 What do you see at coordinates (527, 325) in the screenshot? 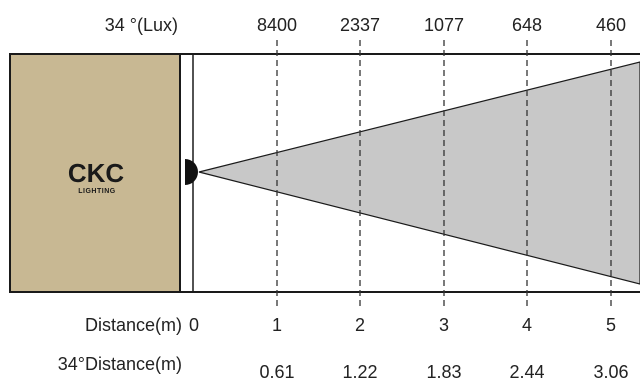
I see `distance-tick-4: 4` at bounding box center [527, 325].